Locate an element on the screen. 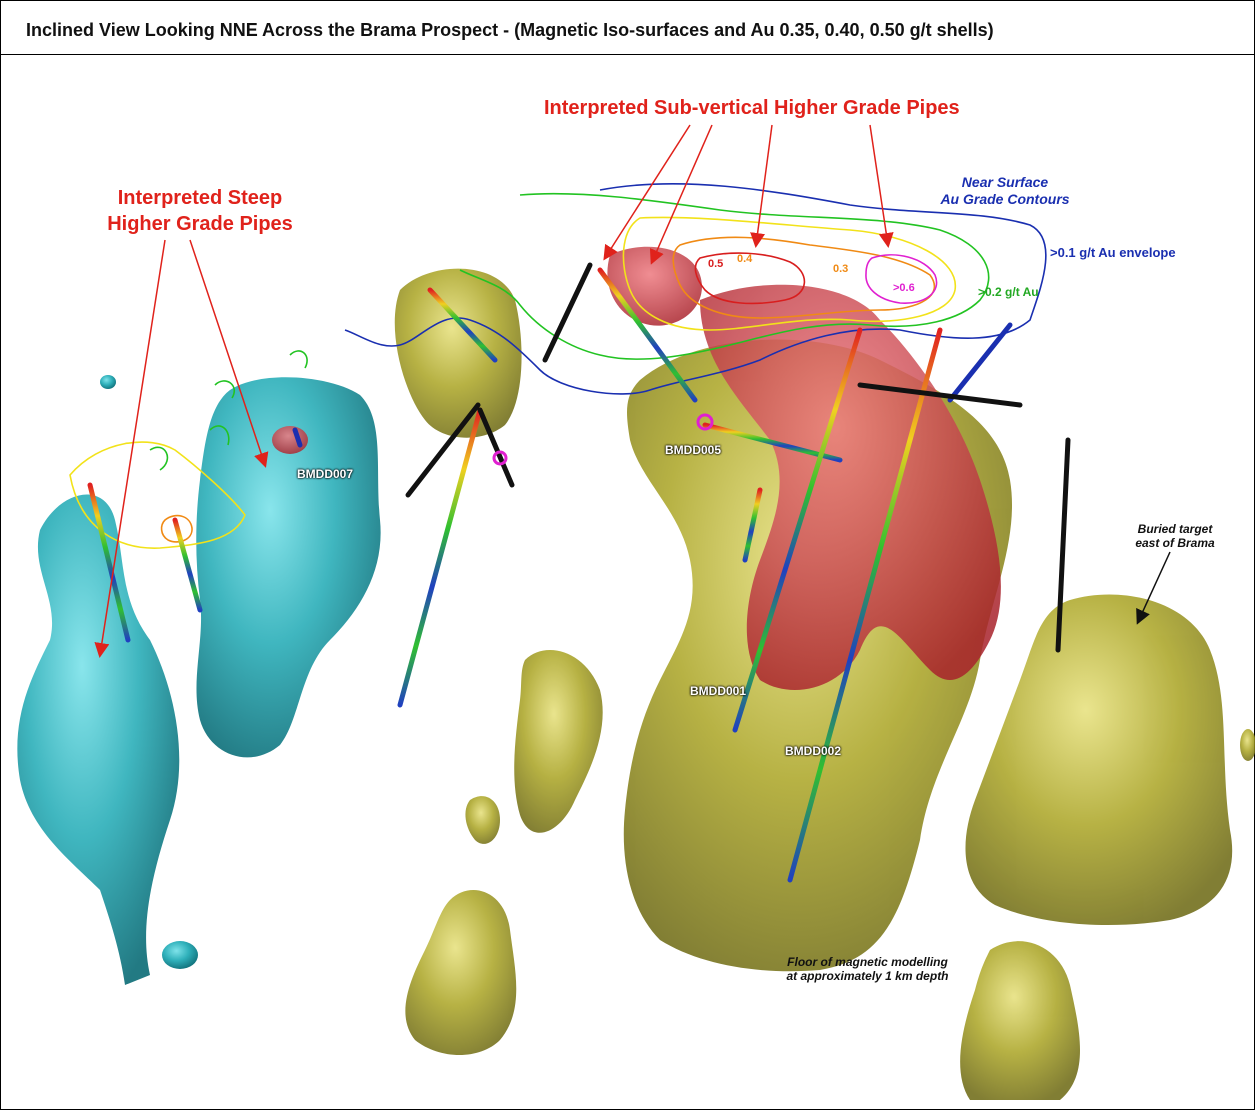 This screenshot has height=1110, width=1255. label-near-surface-line1: Near Surface is located at coordinates (1005, 182).